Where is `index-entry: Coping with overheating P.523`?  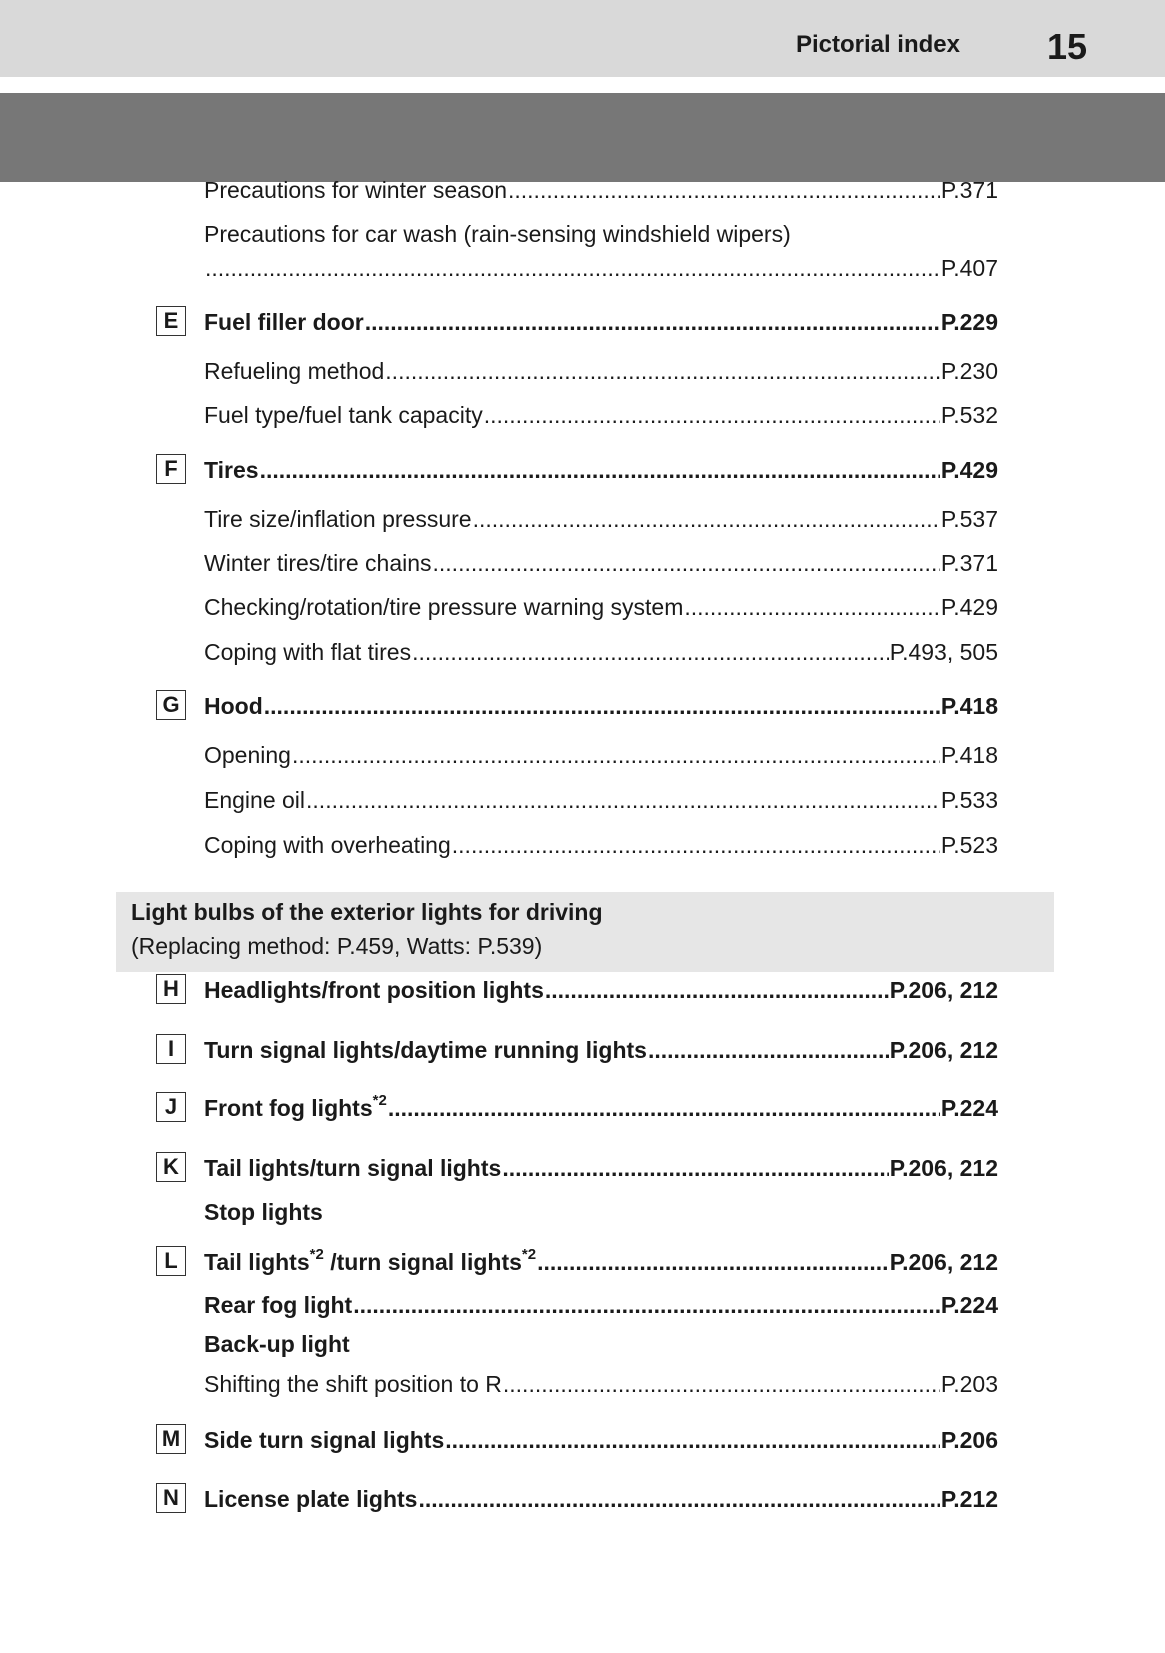
index-entry: Coping with overheating P.523 is located at coordinates (601, 845).